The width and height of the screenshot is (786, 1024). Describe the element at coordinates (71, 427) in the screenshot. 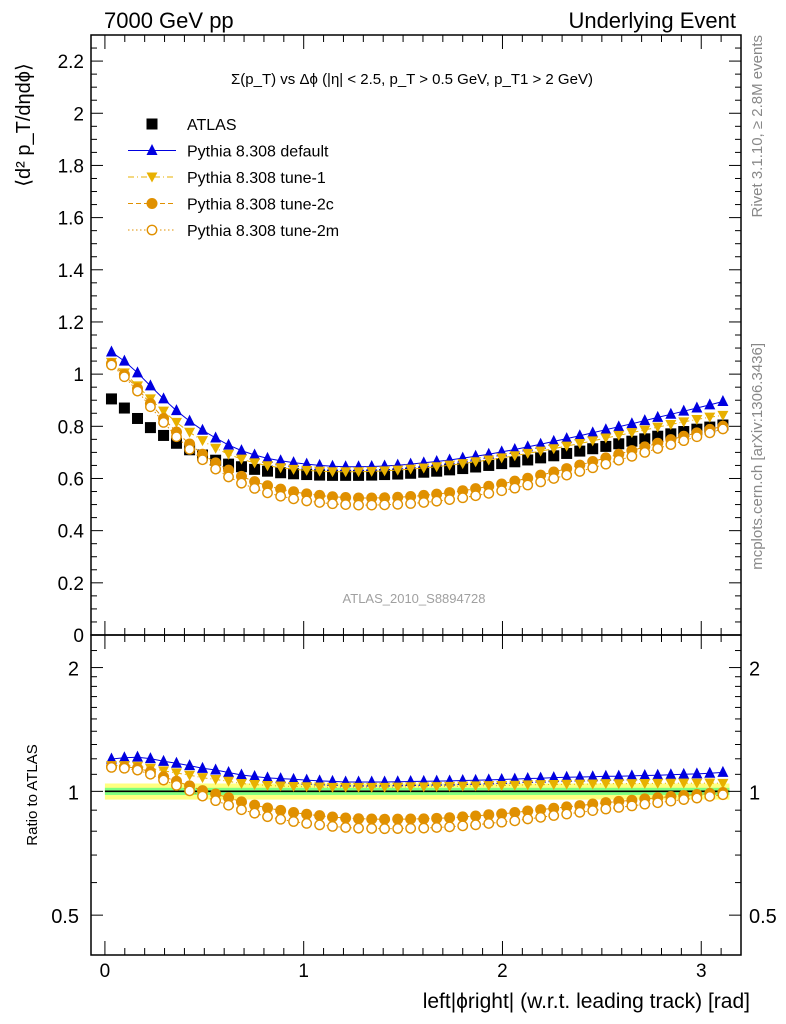

I see `y-tick-label: 0.8` at that location.